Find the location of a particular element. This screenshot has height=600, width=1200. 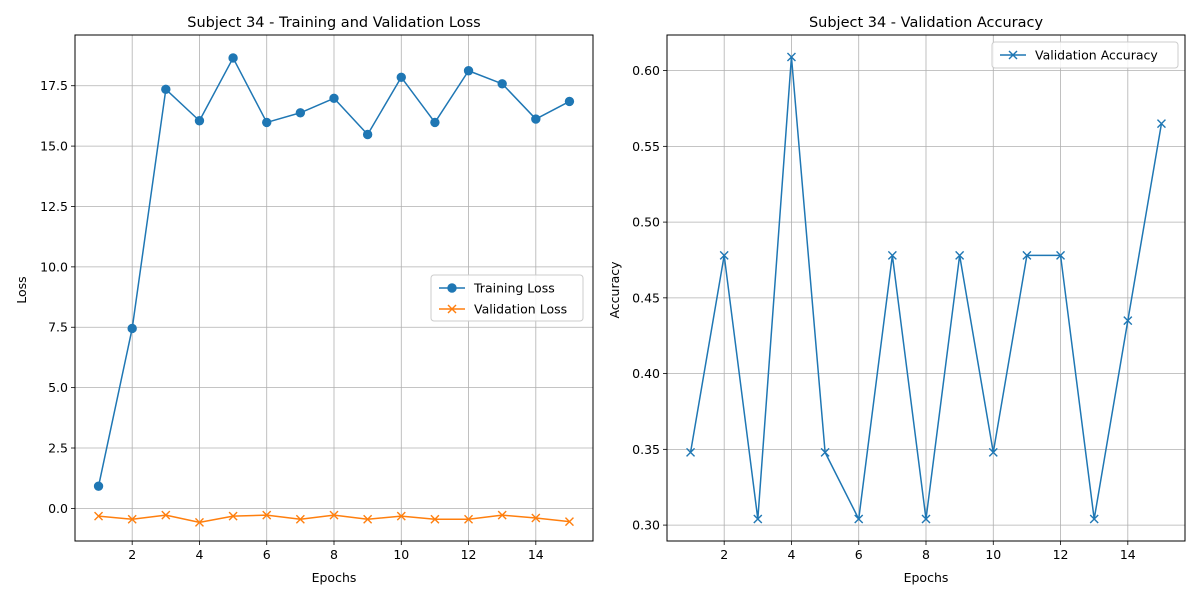

accuracy-chart-ylabel: Accuracy is located at coordinates (614, 290).